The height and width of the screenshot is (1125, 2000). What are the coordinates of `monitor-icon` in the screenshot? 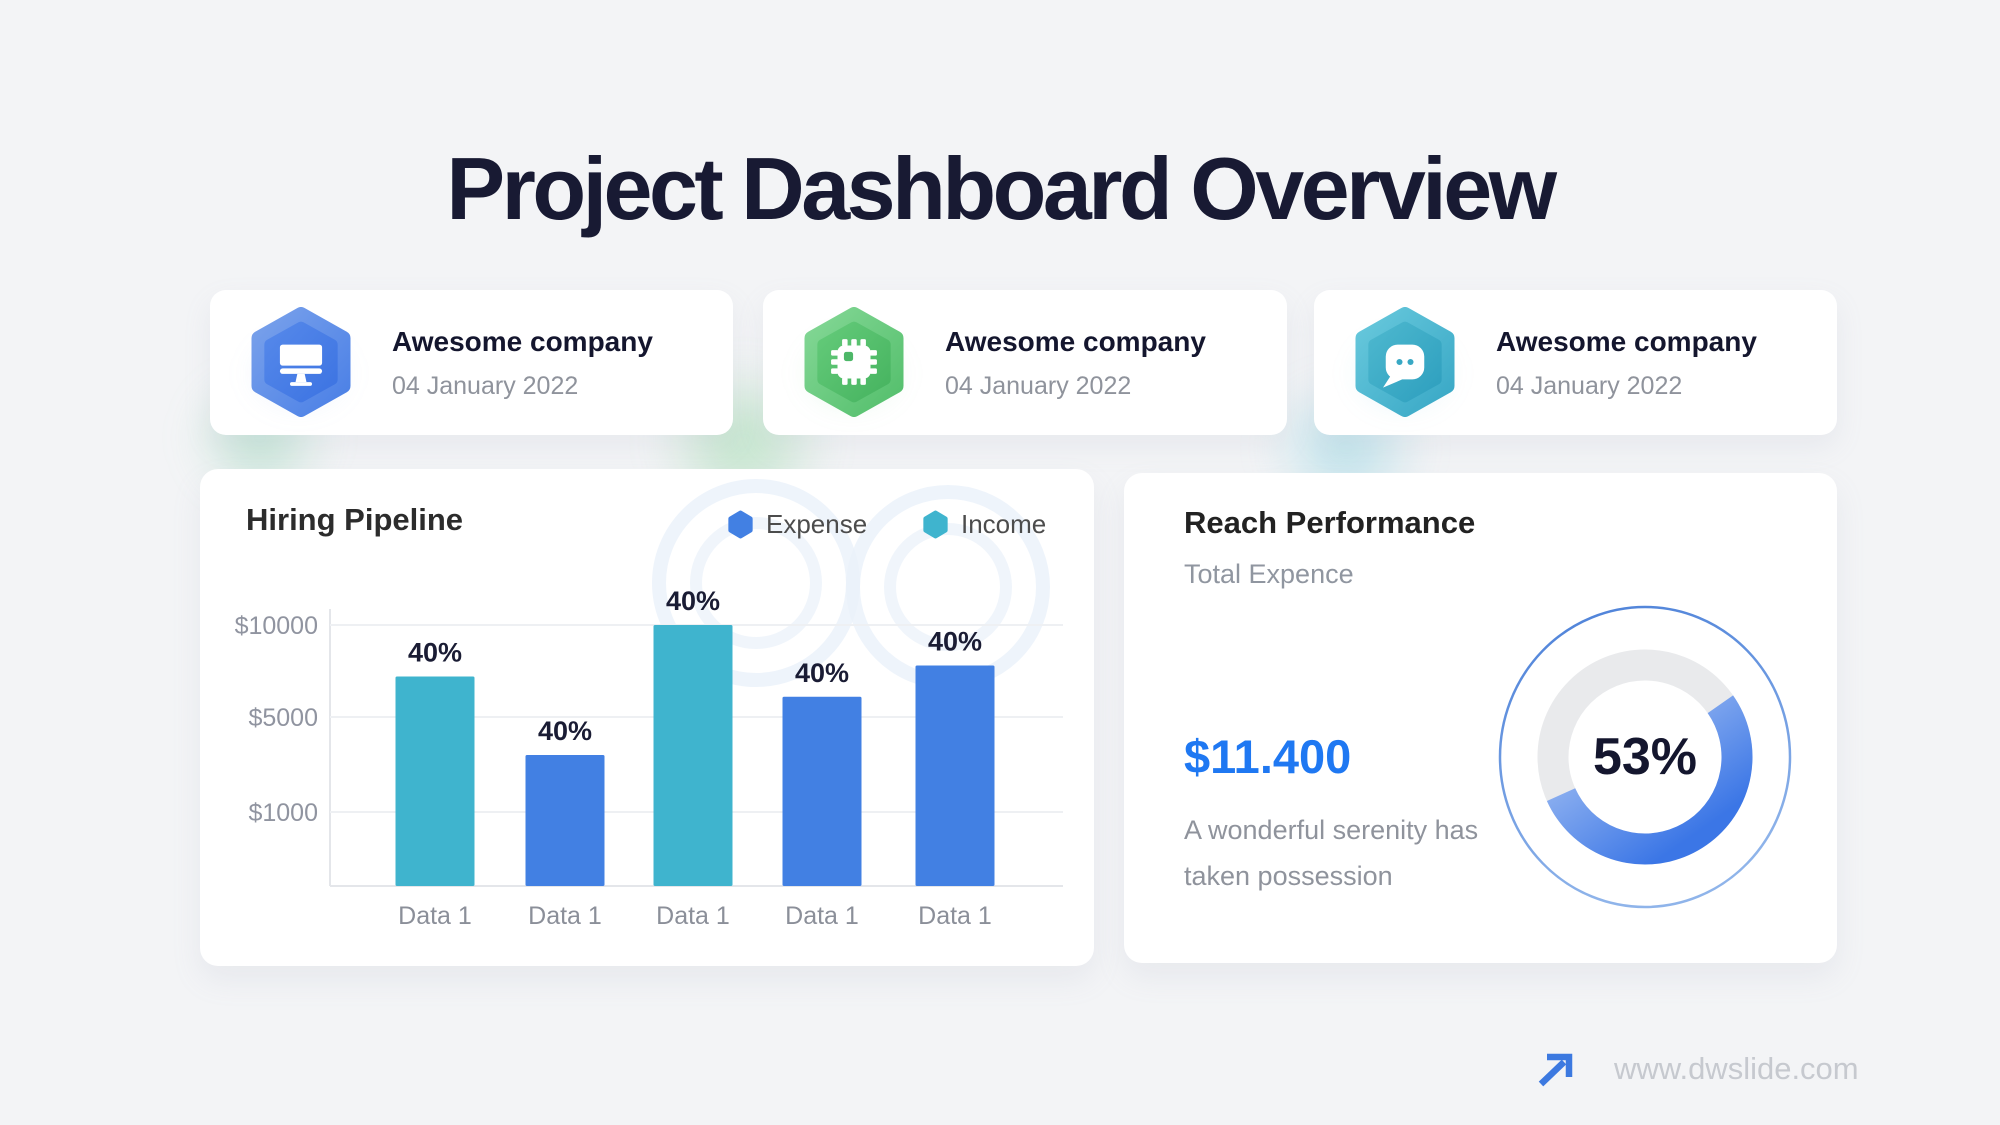 It's located at (301, 362).